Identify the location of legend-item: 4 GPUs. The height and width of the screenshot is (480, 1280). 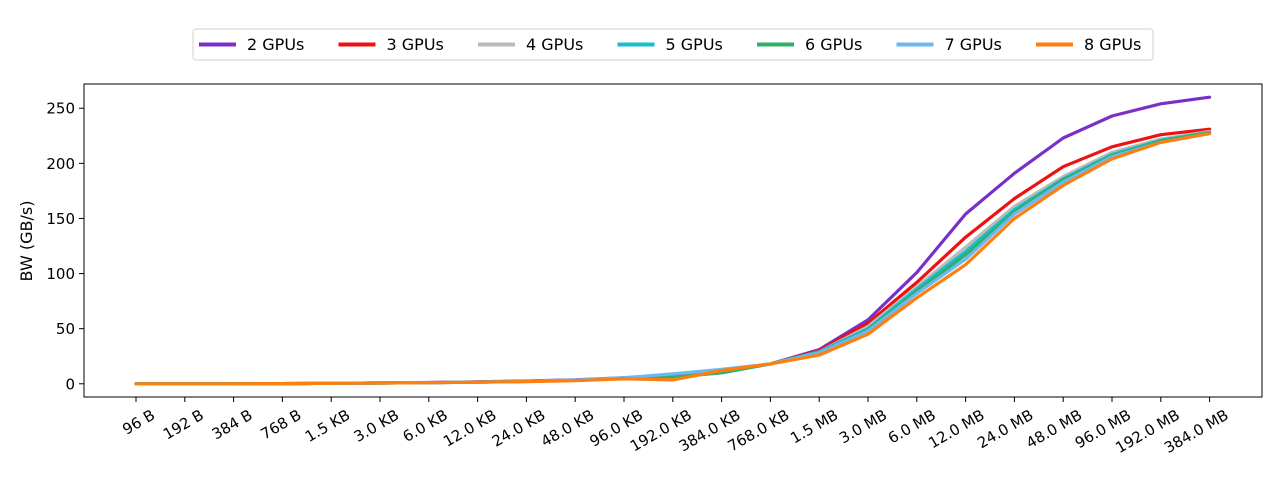
(530, 44).